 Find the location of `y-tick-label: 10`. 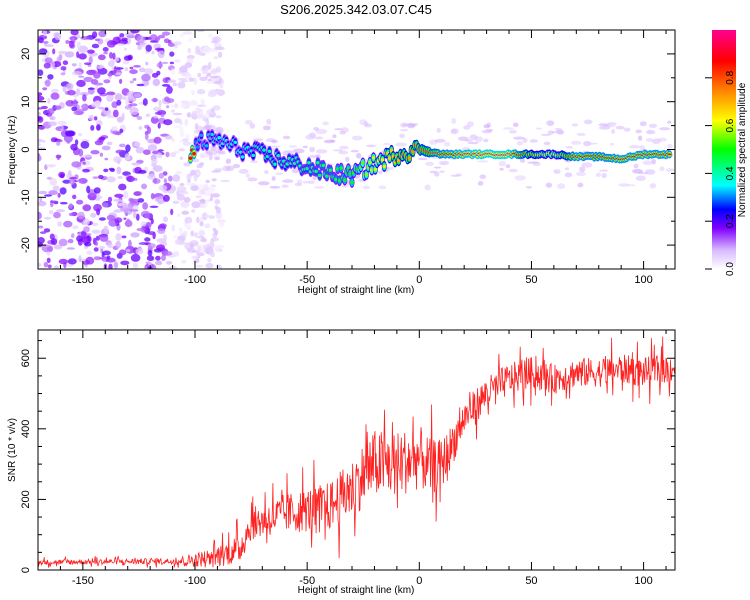

y-tick-label: 10 is located at coordinates (26, 102).